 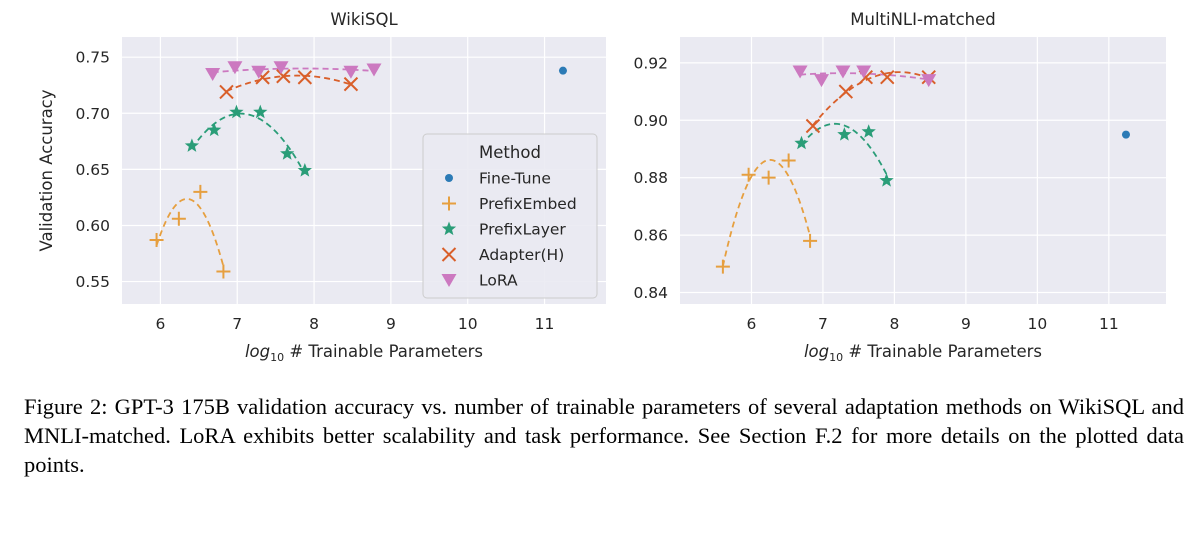 What do you see at coordinates (92, 58) in the screenshot?
I see `y-tick-label: 0.75` at bounding box center [92, 58].